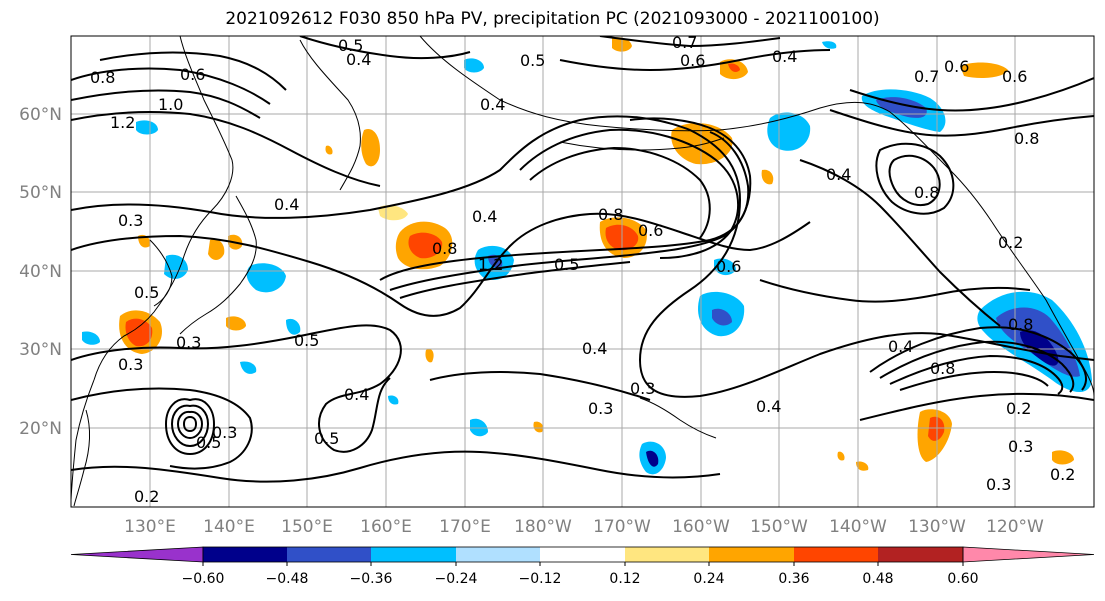 This screenshot has width=1105, height=601. I want to click on lon-label: 170°W, so click(622, 527).